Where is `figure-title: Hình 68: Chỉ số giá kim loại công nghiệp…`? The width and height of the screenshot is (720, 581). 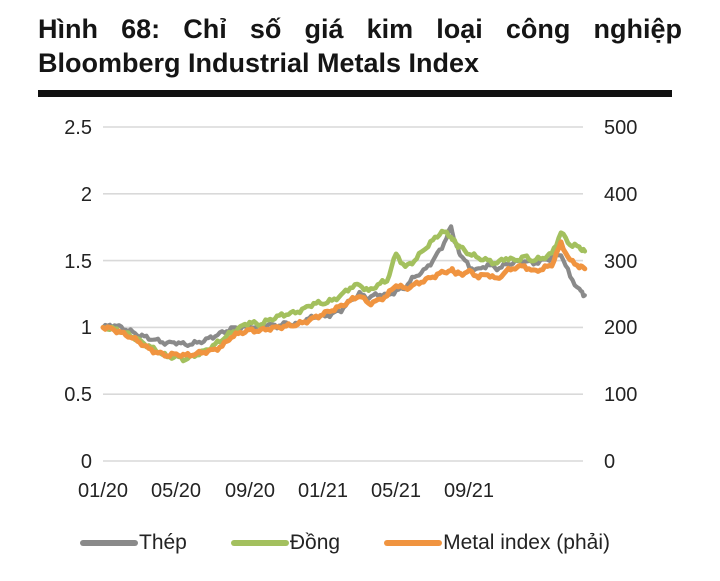 figure-title: Hình 68: Chỉ số giá kim loại công nghiệp… is located at coordinates (360, 46).